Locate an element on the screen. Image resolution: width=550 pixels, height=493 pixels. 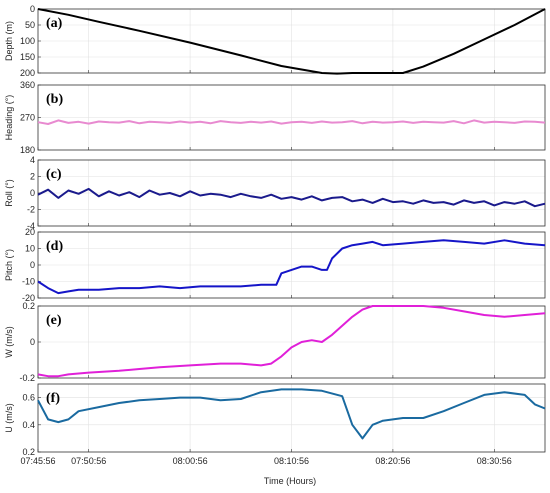
y-tick-label: 100 is located at coordinates (27, 41).